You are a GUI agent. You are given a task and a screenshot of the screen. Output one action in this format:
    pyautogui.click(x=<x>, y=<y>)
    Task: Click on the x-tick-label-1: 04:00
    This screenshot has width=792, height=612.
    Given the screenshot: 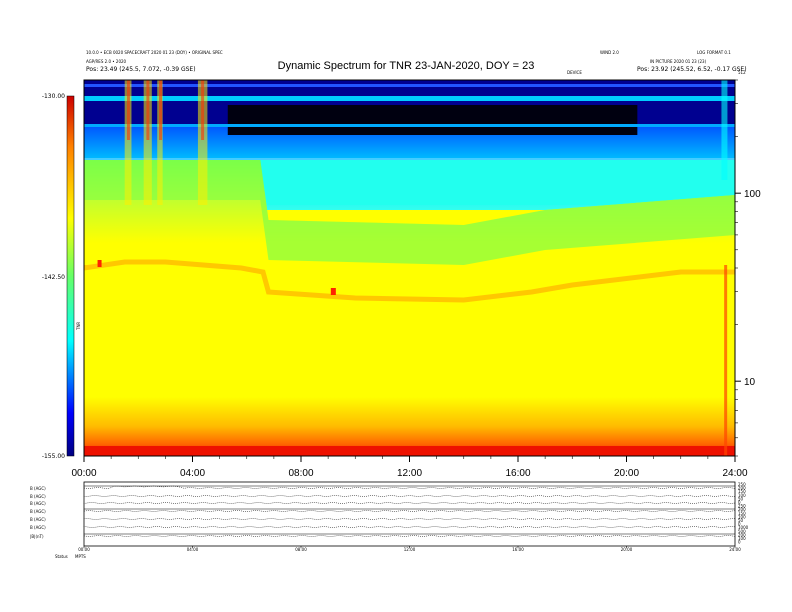 What is the action you would take?
    pyautogui.click(x=192, y=473)
    